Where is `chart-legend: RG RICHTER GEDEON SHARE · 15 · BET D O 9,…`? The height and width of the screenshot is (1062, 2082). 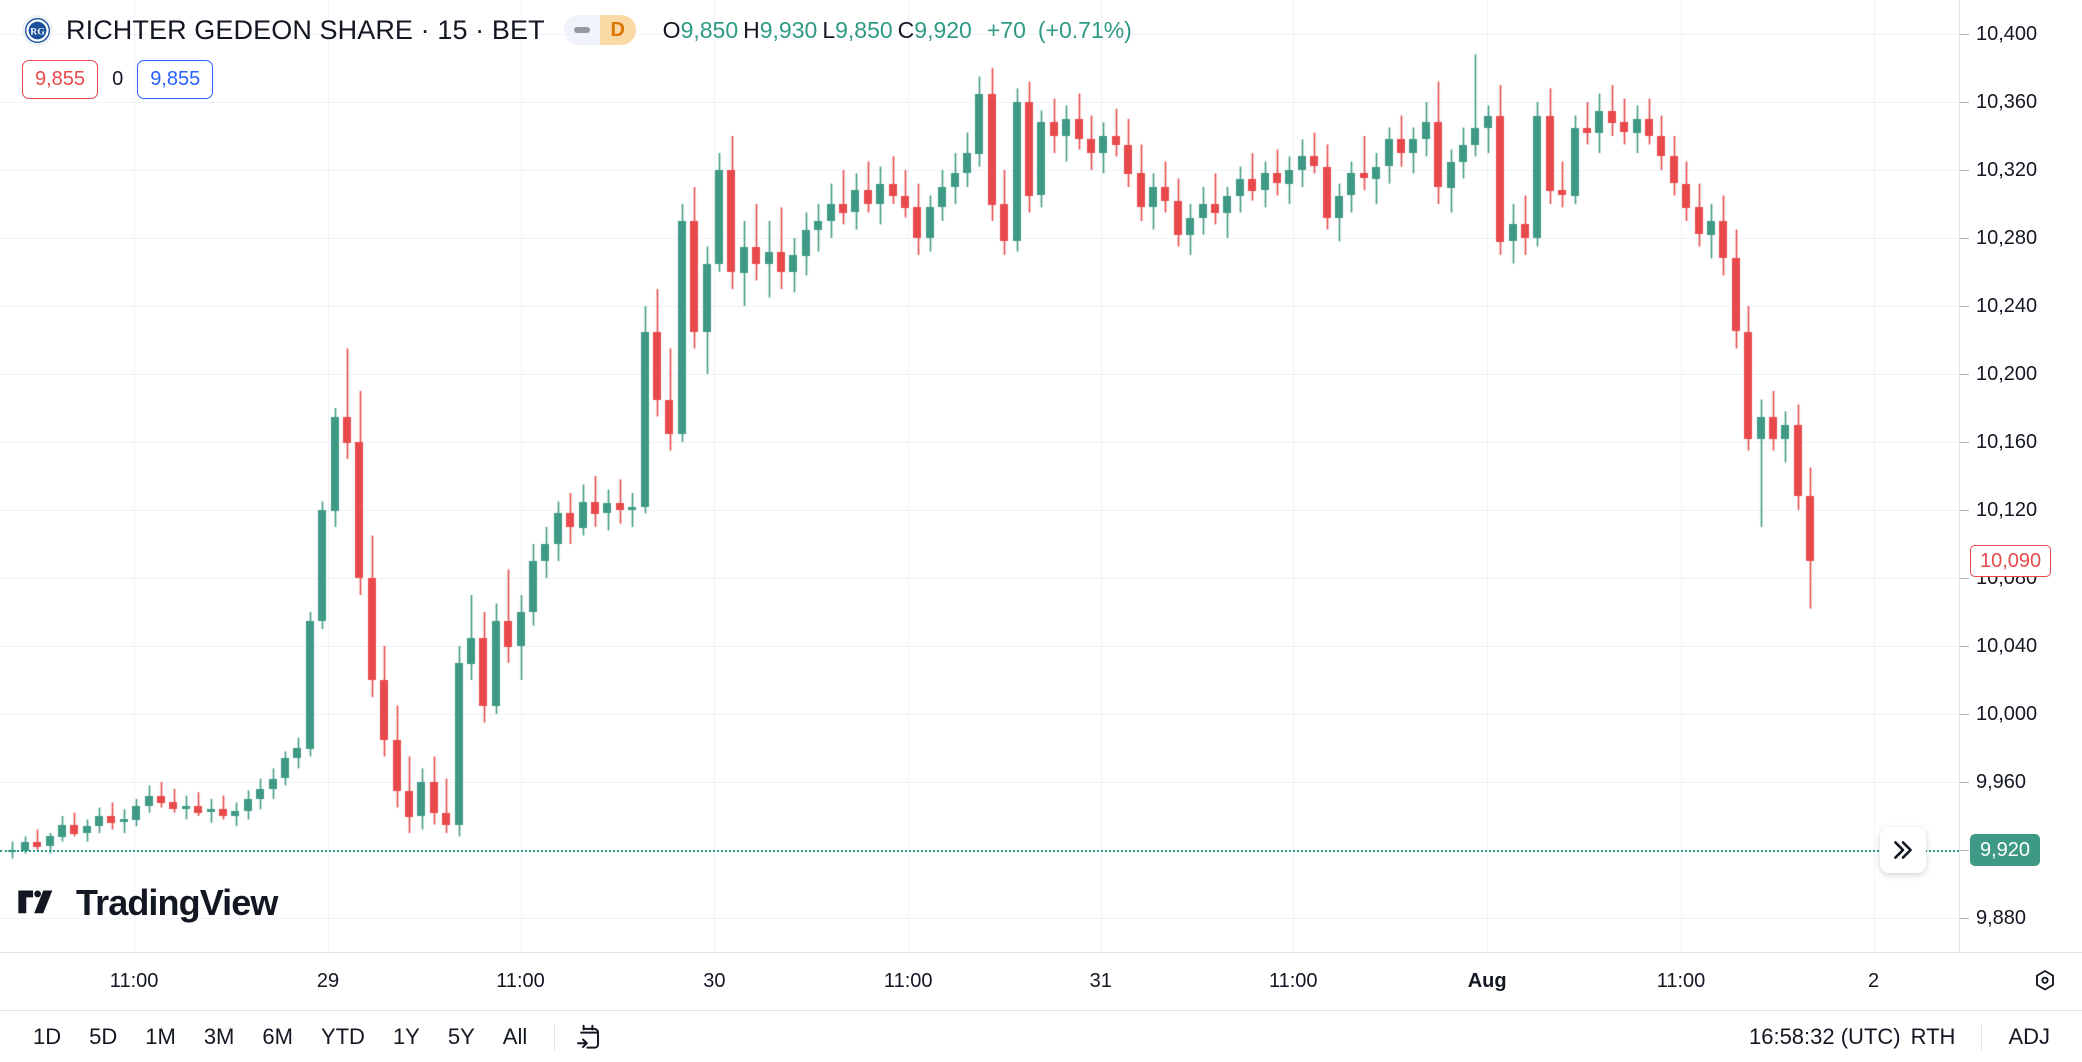 chart-legend: RG RICHTER GEDEON SHARE · 15 · BET D O 9,… is located at coordinates (566, 49).